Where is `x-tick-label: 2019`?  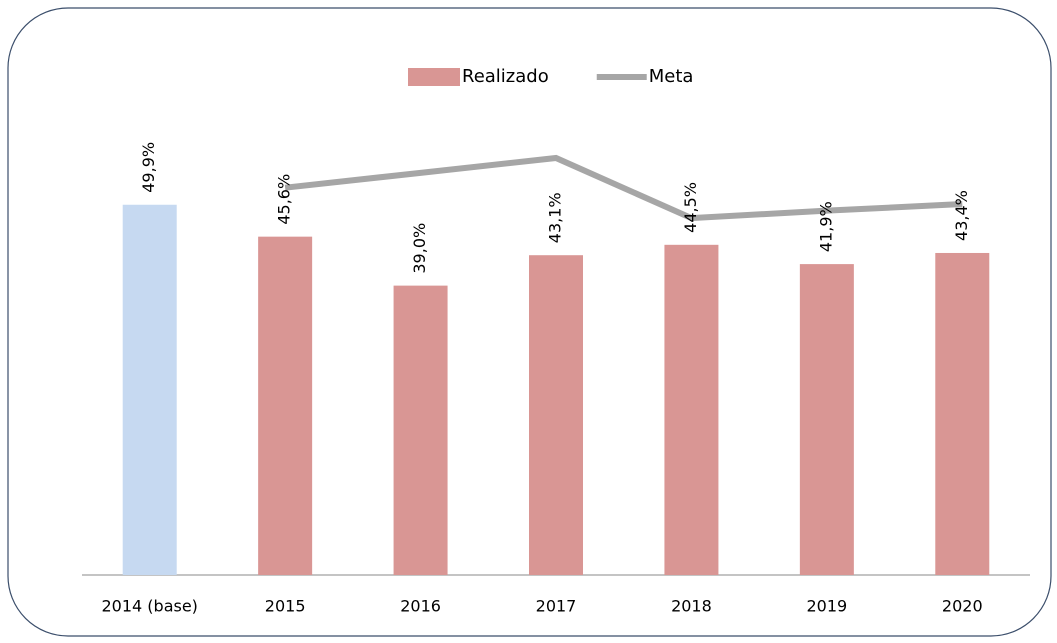 x-tick-label: 2019 is located at coordinates (826, 606).